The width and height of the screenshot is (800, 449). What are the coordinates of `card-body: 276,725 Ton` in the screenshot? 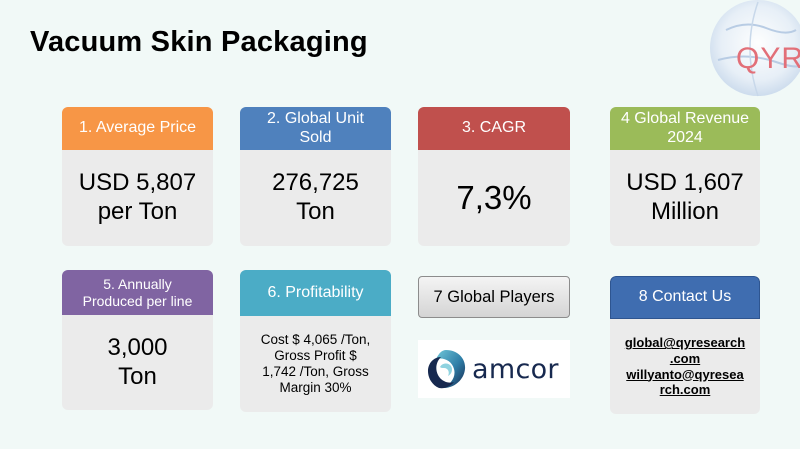 It's located at (315, 198).